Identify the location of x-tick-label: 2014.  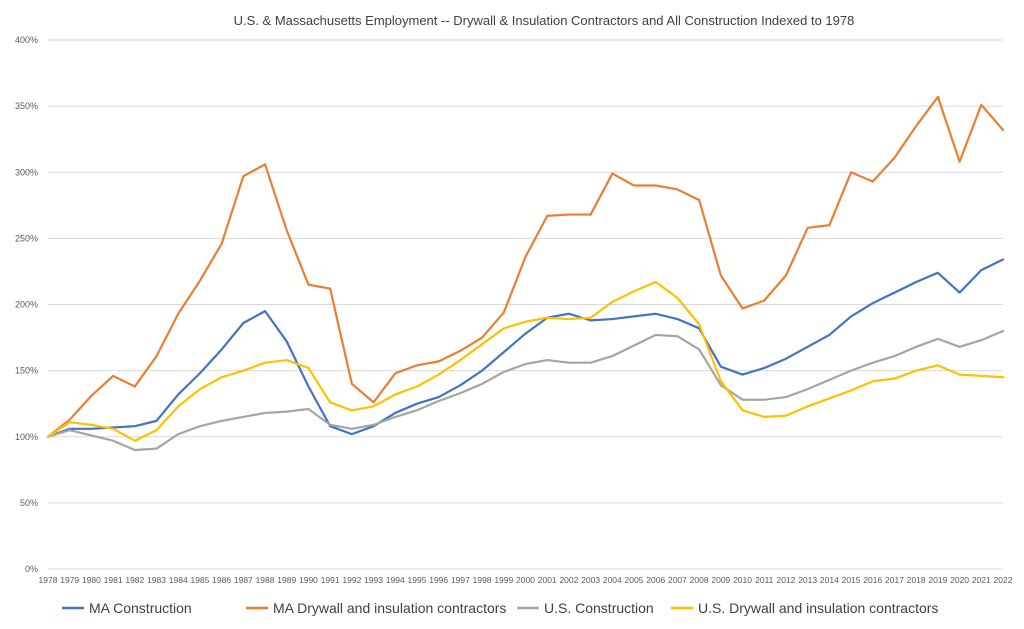
(829, 580).